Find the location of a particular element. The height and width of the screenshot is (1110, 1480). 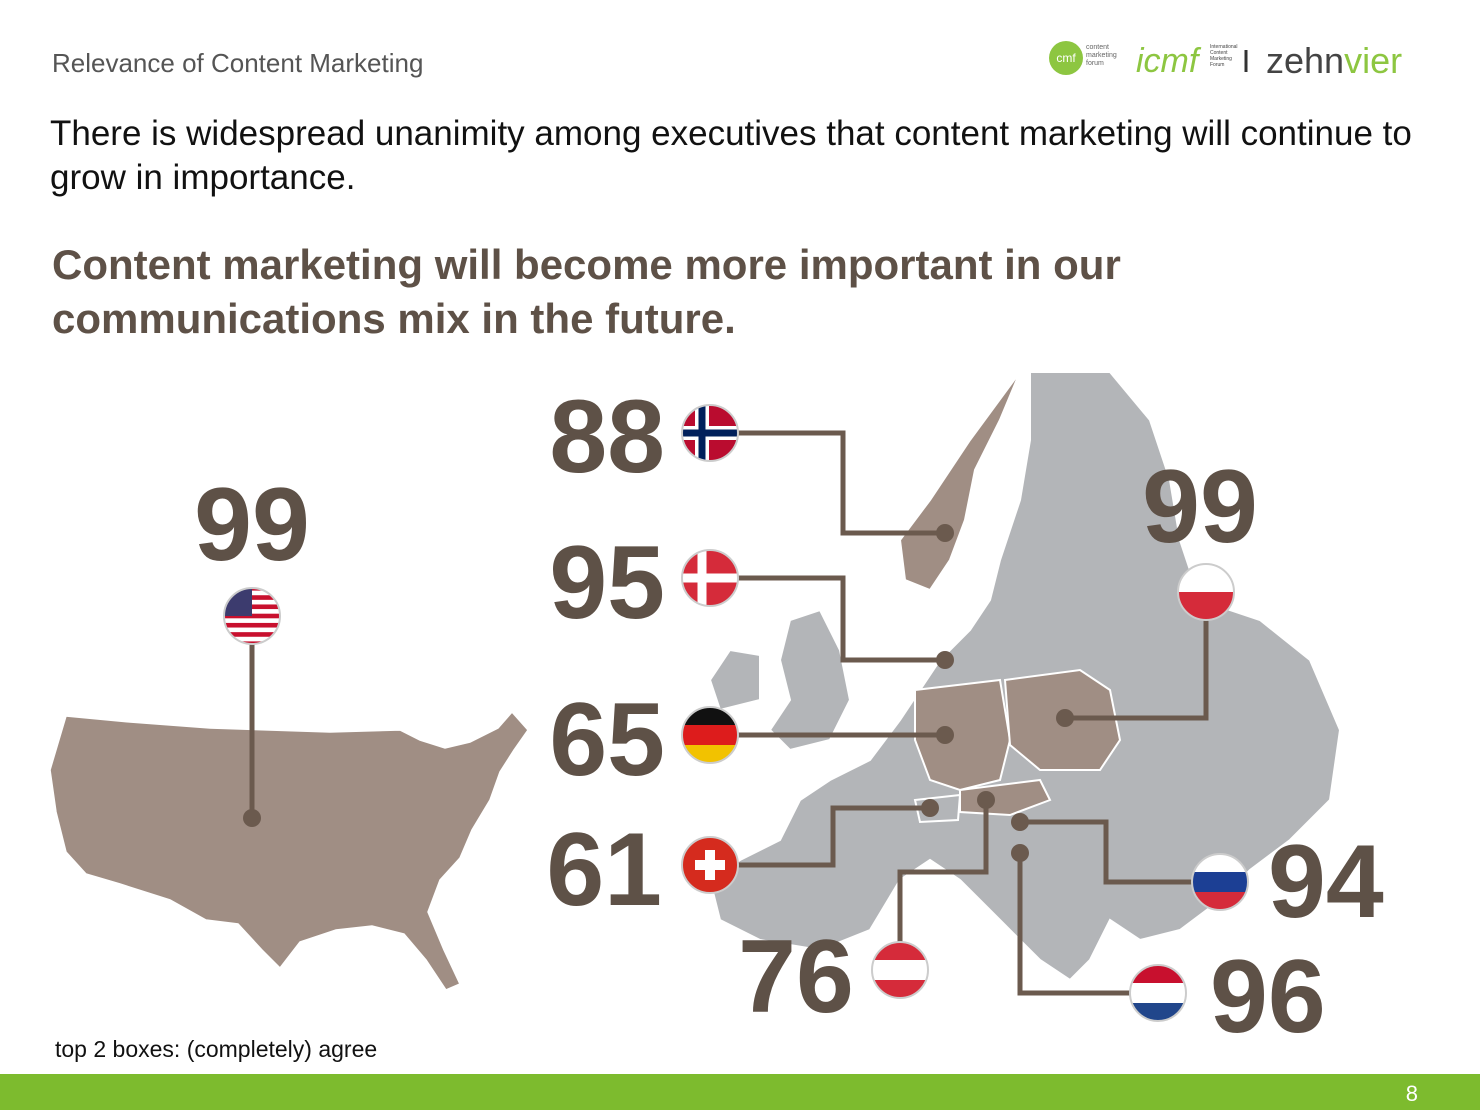

icmf-text: International Content Marketing Forum is located at coordinates (1224, 56).